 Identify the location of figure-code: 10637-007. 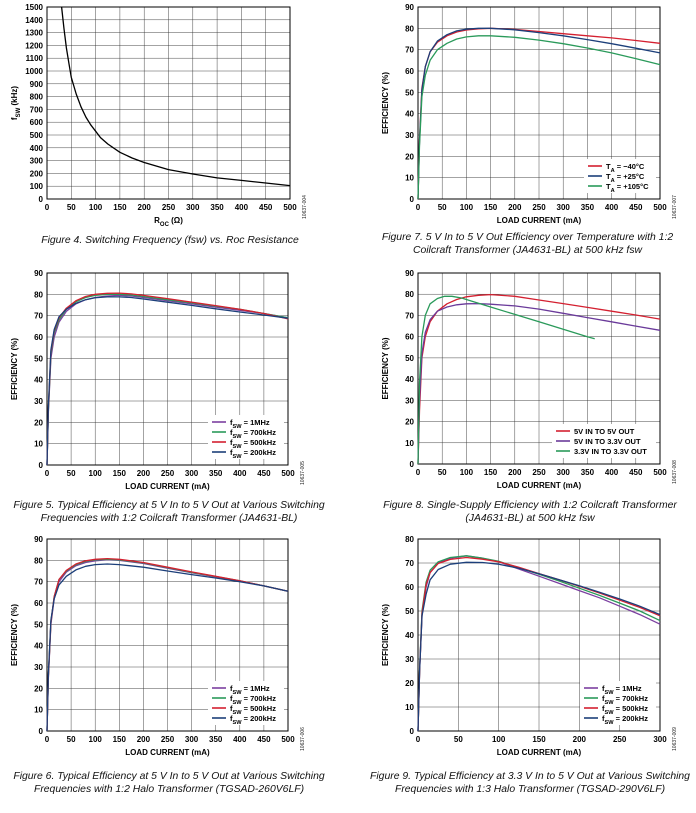
(675, 207).